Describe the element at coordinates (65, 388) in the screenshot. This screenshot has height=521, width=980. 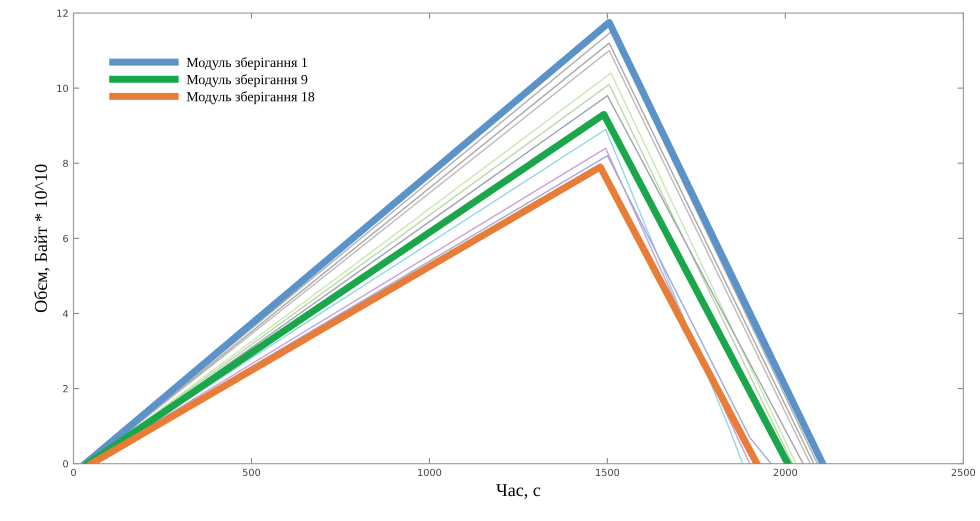
I see `y-tick-label: 2` at that location.